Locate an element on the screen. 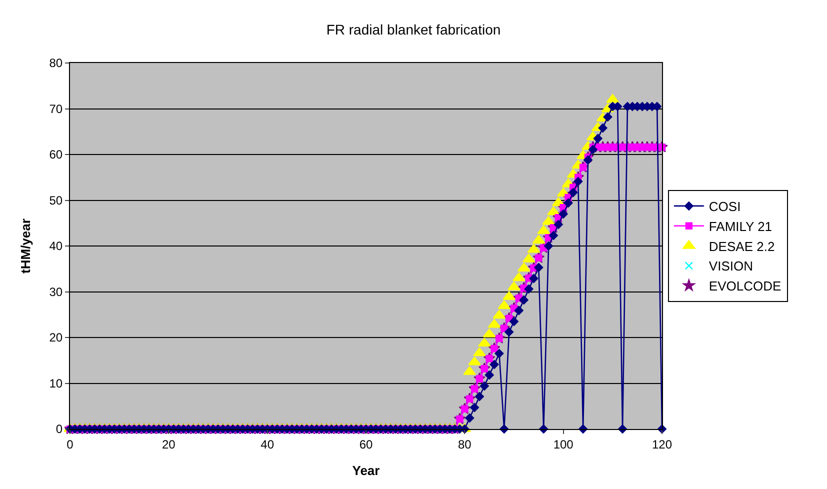  y-tick-label: 50 is located at coordinates (56, 200).